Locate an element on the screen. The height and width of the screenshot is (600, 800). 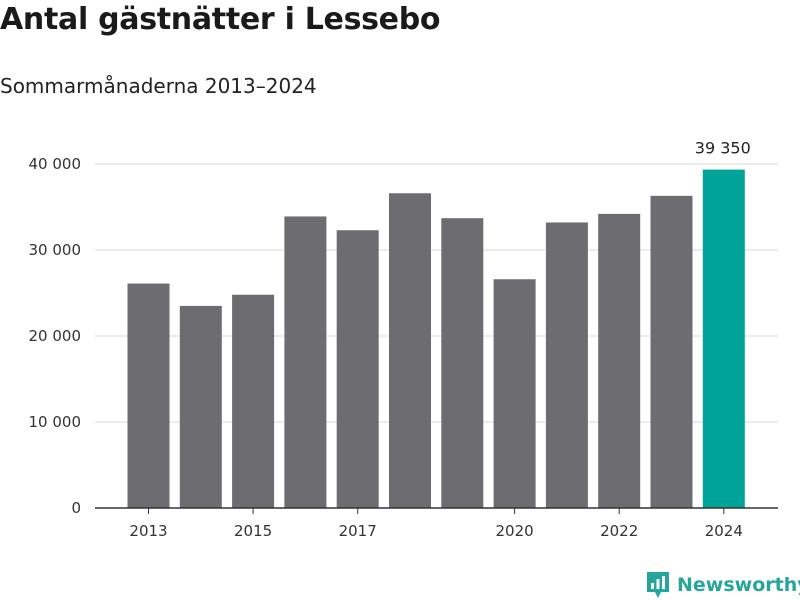
y-tick-label: 40 000 is located at coordinates (55, 164).